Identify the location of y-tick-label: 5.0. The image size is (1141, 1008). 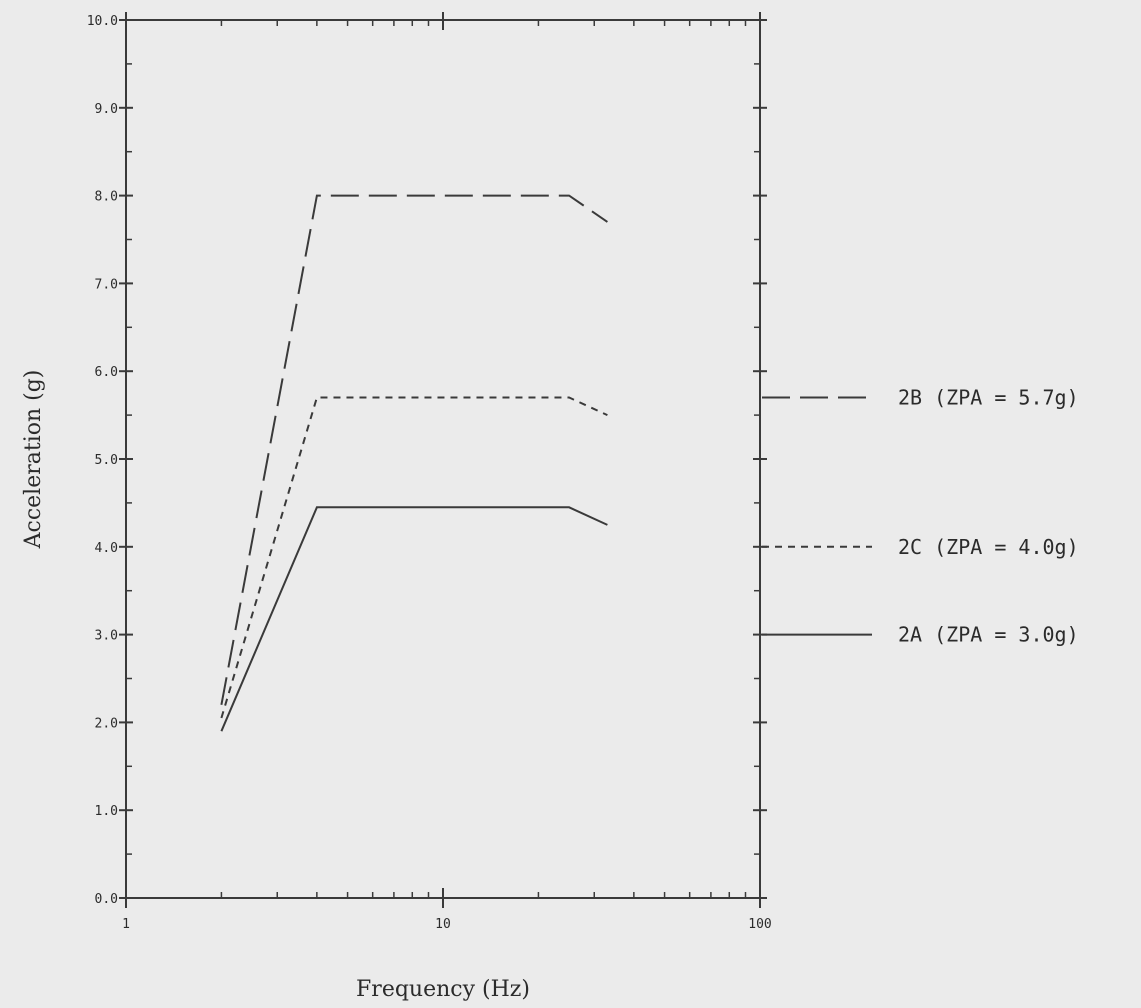
(106, 460).